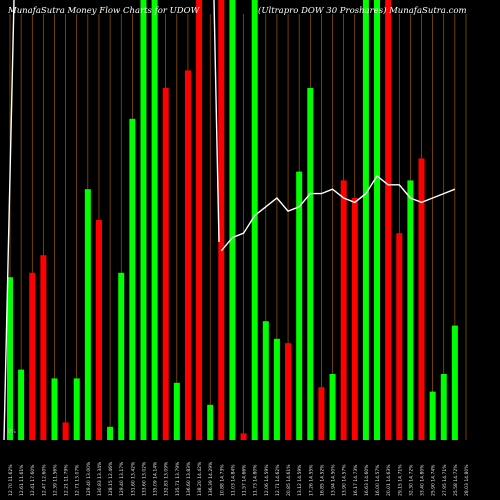  What do you see at coordinates (156, 478) in the screenshot?
I see `x-tick-label: 135.09 14.14%` at bounding box center [156, 478].